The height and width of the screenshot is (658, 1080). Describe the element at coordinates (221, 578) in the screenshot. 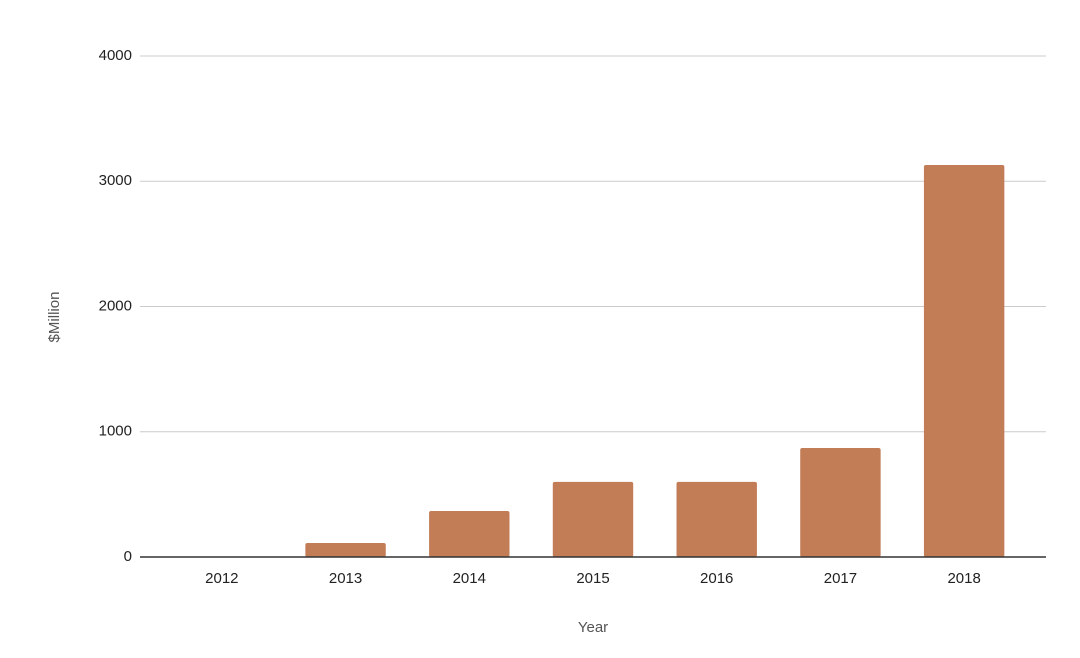

I see `x-tick-label: 2012` at that location.